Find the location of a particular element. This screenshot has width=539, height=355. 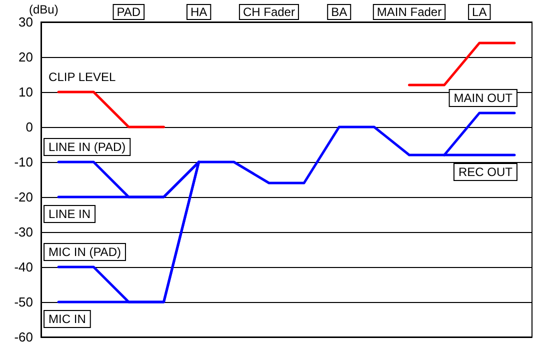

text: MAIN Fader is located at coordinates (409, 12).